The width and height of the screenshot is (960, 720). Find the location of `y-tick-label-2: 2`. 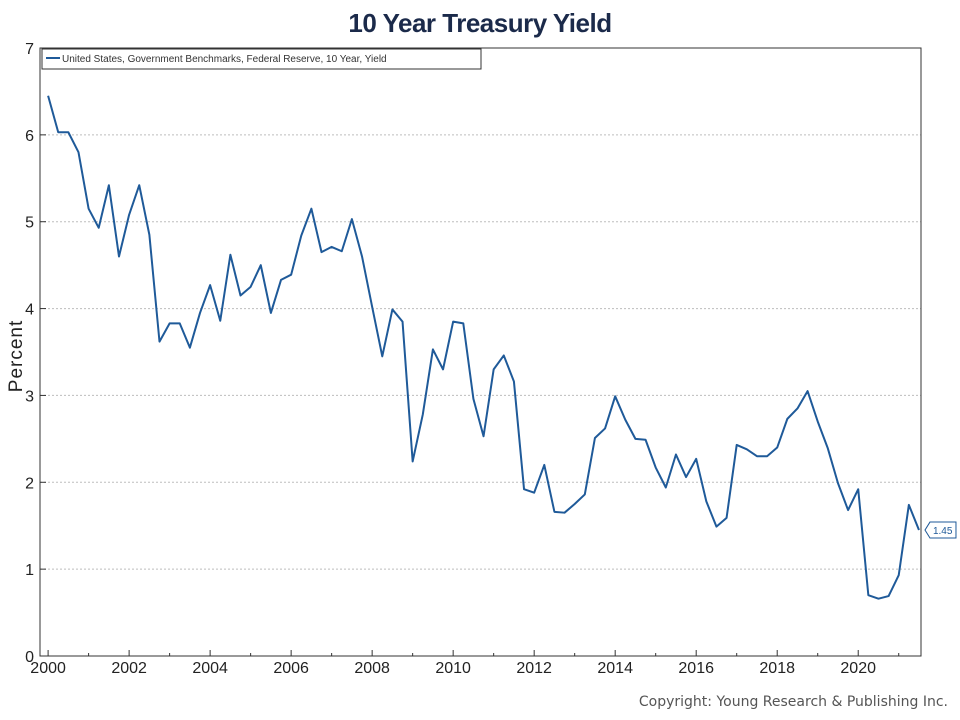

y-tick-label-2: 2 is located at coordinates (29, 483).